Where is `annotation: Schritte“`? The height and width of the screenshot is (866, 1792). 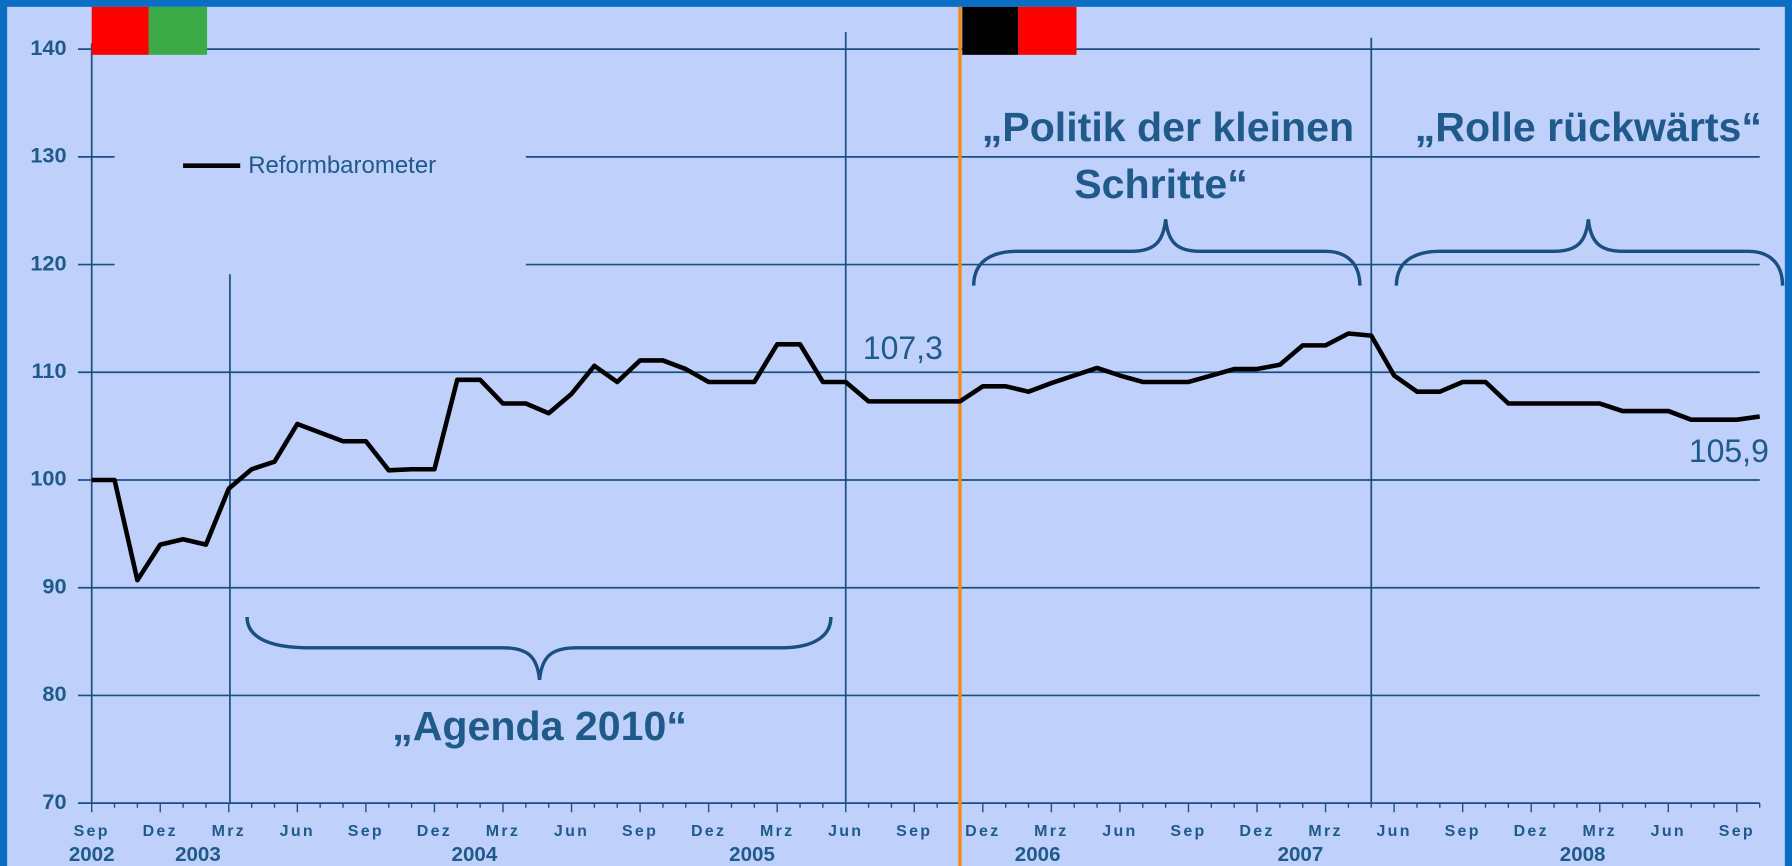 annotation: Schritte“ is located at coordinates (1161, 184).